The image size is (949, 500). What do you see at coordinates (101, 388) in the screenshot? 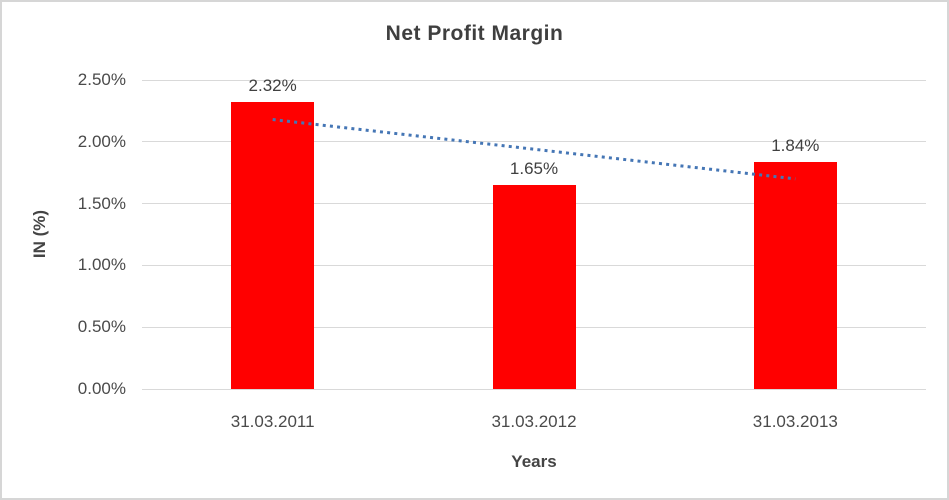
I see `y-axis-tick-label: 0.00%` at bounding box center [101, 388].